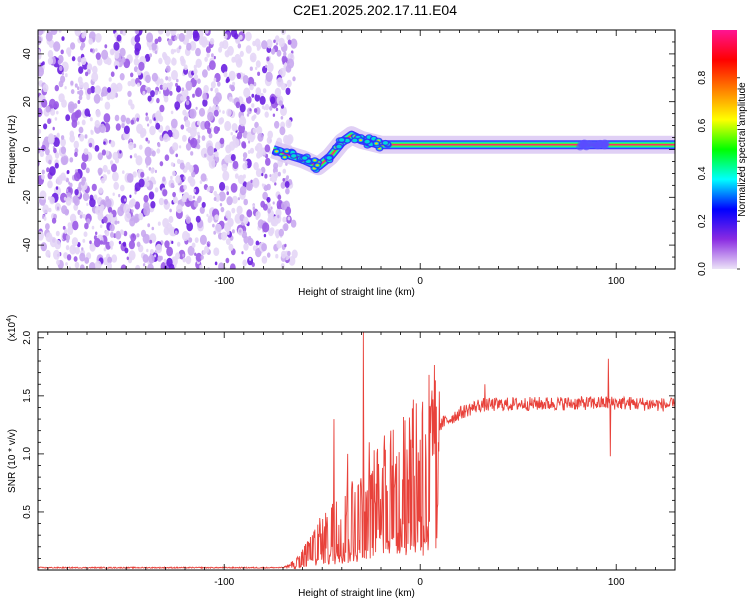  Describe the element at coordinates (375, 10) in the screenshot. I see `figure-title: C2E1.2025.202.17.11.E04` at that location.